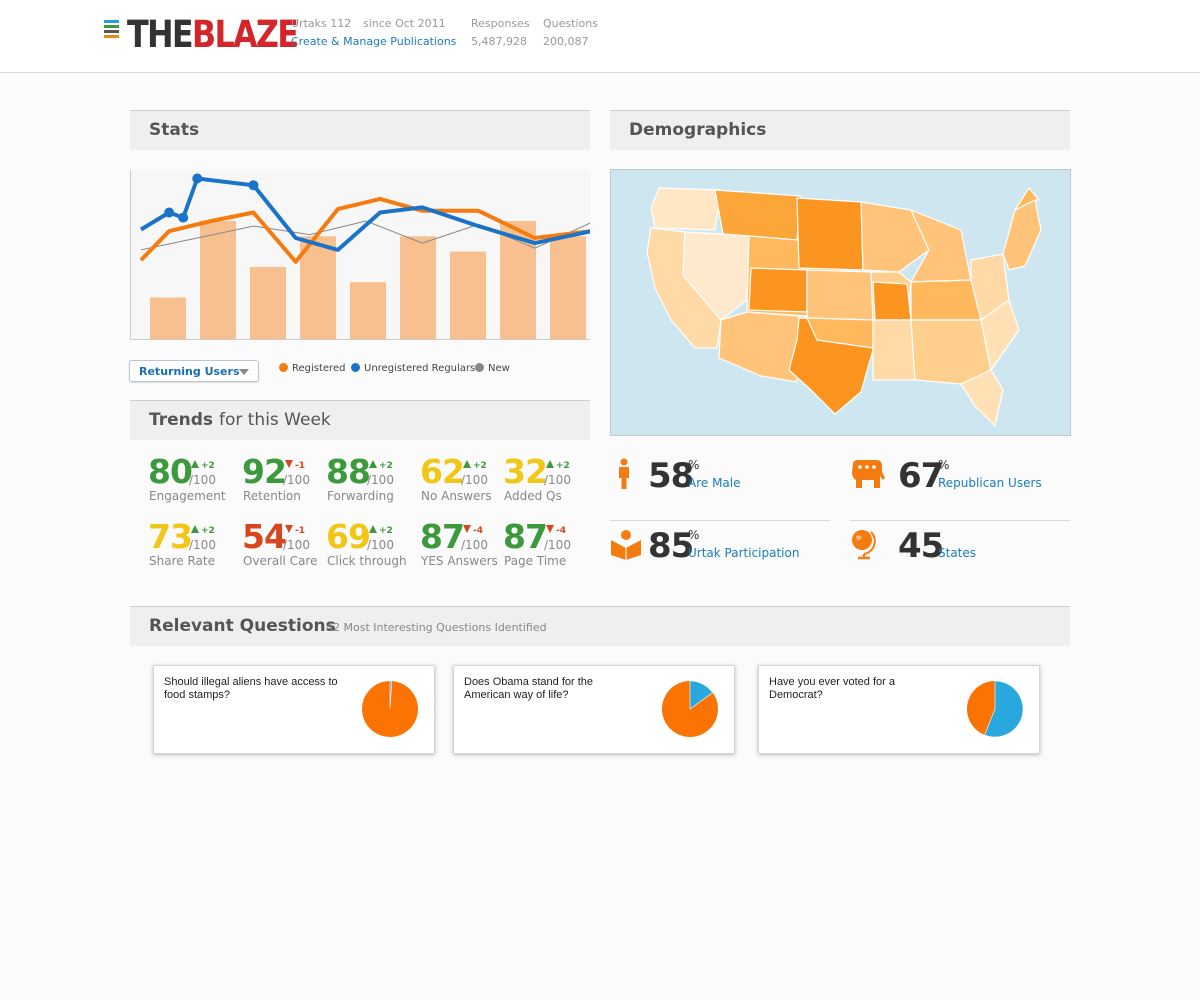 This screenshot has width=1200, height=1000. What do you see at coordinates (899, 709) in the screenshot?
I see `question-card: Have you ever voted for a Democrat?` at bounding box center [899, 709].